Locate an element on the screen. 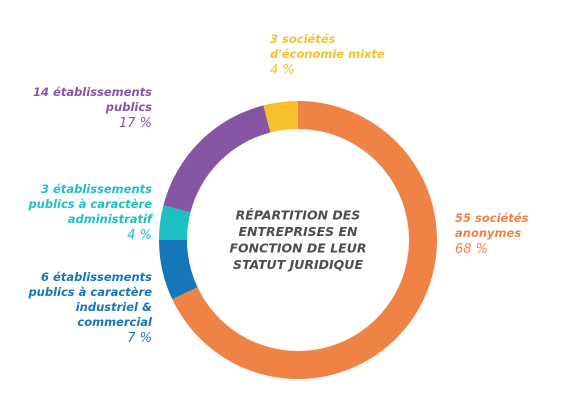 This screenshot has height=408, width=565. slice-label-name: industriel & is located at coordinates (114, 307).